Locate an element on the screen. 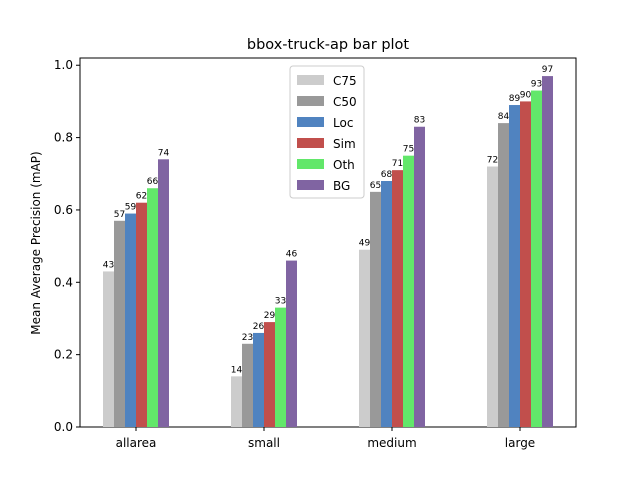 This screenshot has height=484, width=640. legend-label-c50: C50 is located at coordinates (345, 102).